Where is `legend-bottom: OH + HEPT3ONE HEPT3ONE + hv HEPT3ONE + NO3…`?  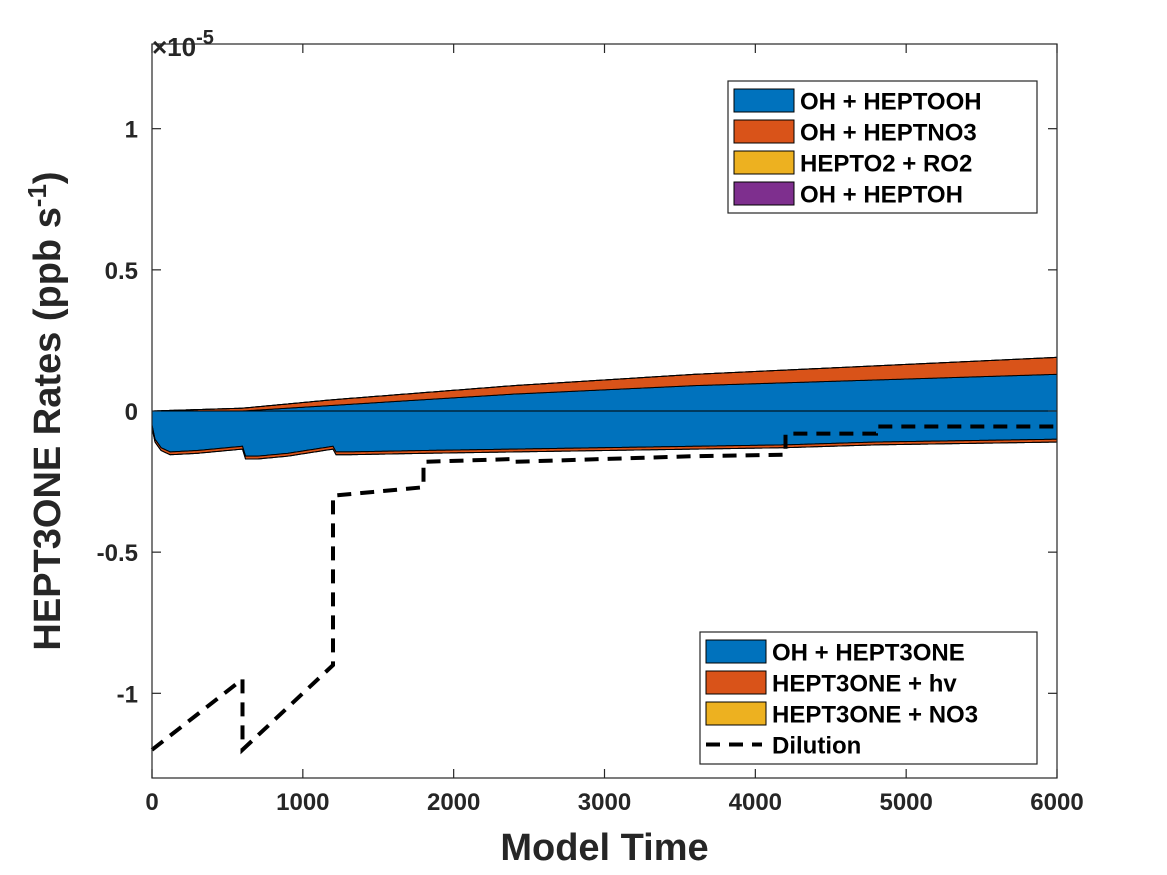 legend-bottom: OH + HEPT3ONE HEPT3ONE + hv HEPT3ONE + NO3… is located at coordinates (868, 698).